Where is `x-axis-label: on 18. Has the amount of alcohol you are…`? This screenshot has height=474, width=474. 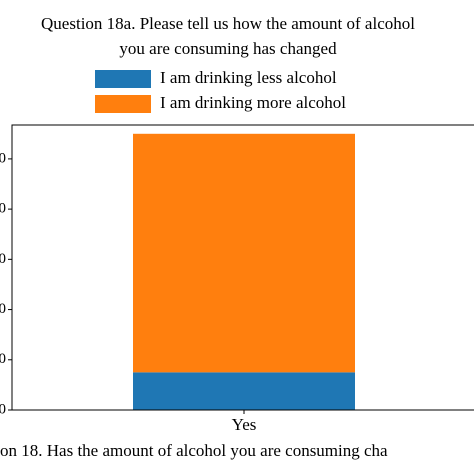
x-axis-label: on 18. Has the amount of alcohol you are… is located at coordinates (194, 450).